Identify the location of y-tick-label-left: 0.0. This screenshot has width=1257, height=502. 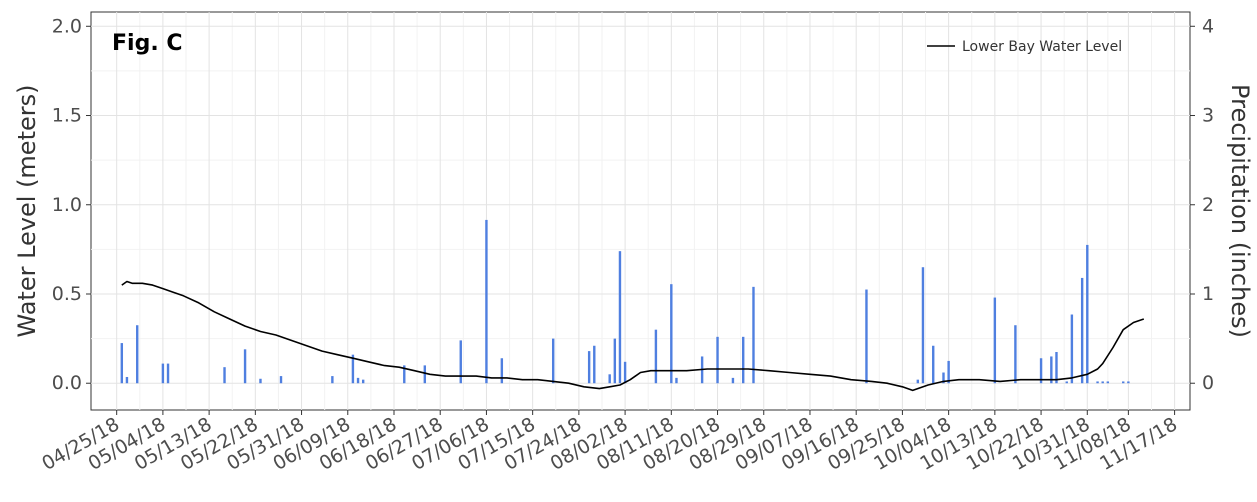
(67, 383).